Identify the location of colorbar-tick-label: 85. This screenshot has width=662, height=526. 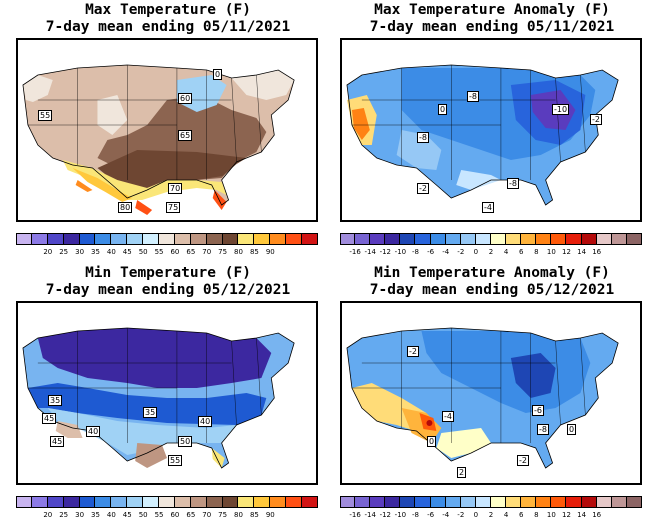
(254, 252).